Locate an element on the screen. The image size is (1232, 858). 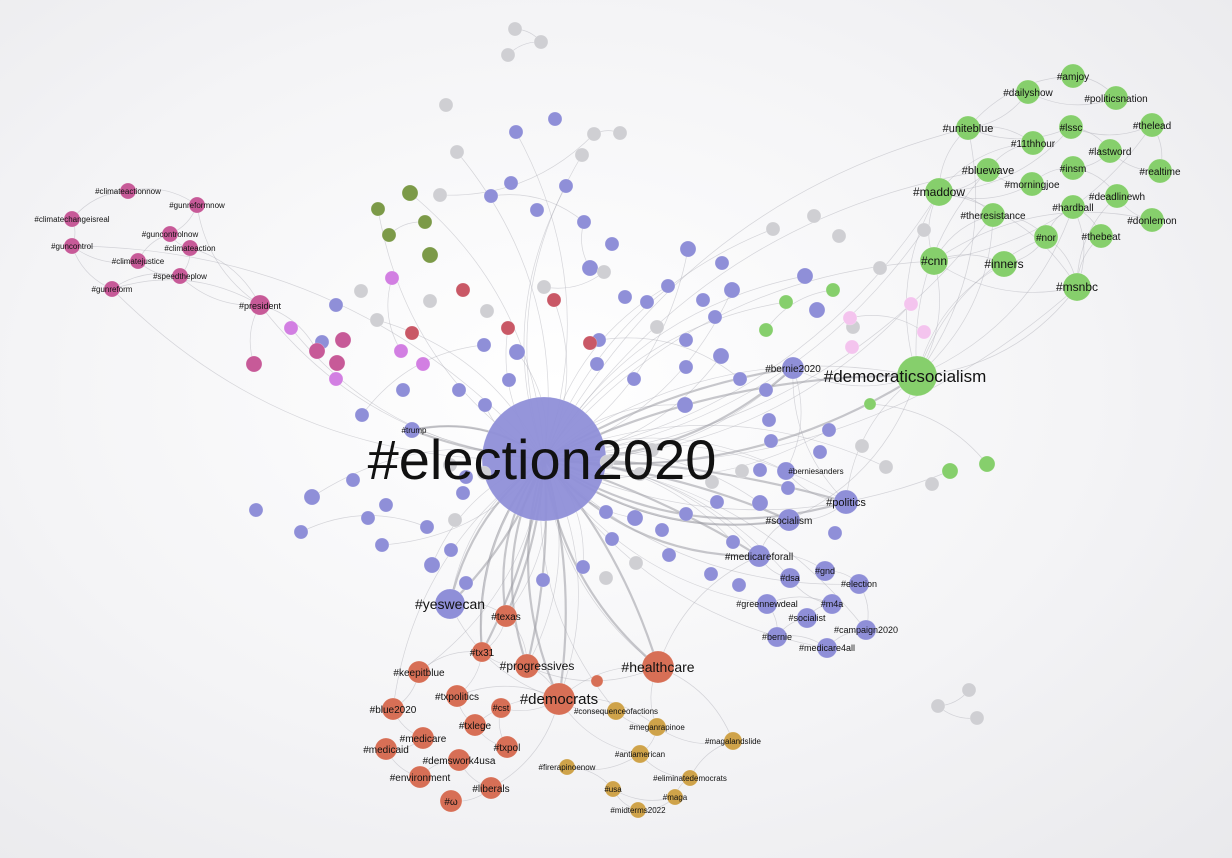
node-l3 is located at coordinates (924, 332).